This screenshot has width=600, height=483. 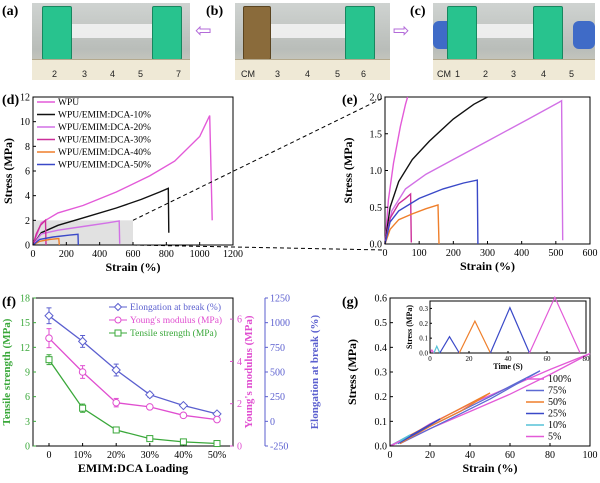 I want to click on ruler-unit: CM, so click(x=444, y=74).